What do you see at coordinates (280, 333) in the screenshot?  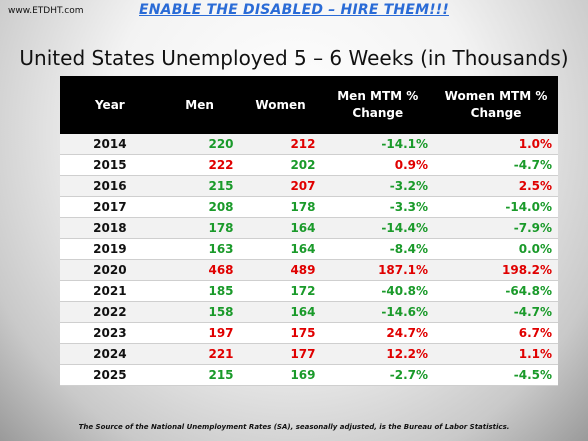 I see `cell-women: 175` at bounding box center [280, 333].